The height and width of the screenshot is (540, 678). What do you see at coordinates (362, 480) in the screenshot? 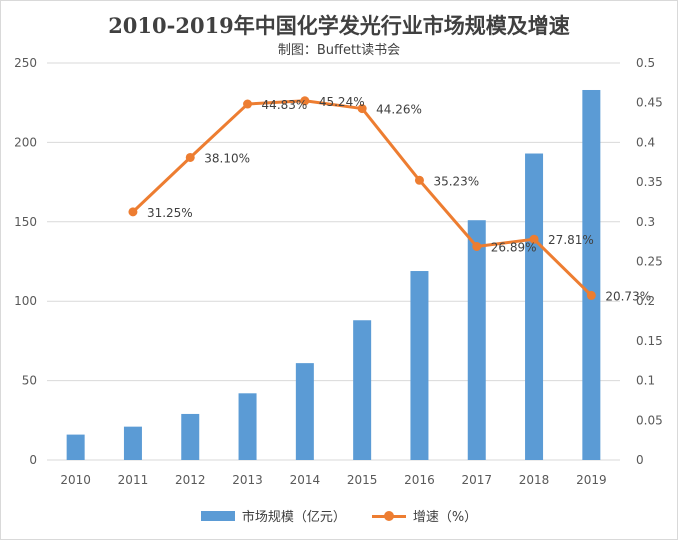
I see `x-tick-label: 2015` at bounding box center [362, 480].